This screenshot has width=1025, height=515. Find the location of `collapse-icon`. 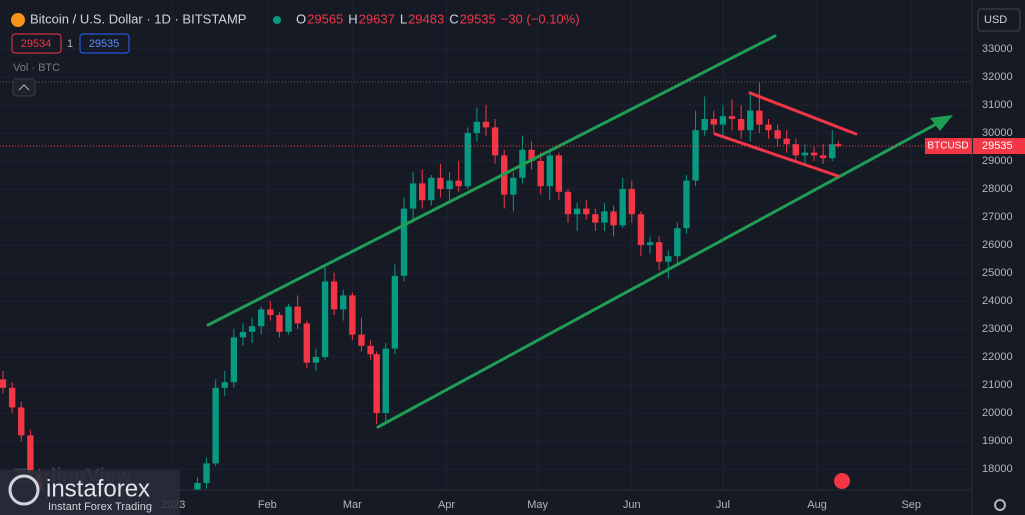

collapse-icon is located at coordinates (24, 87).